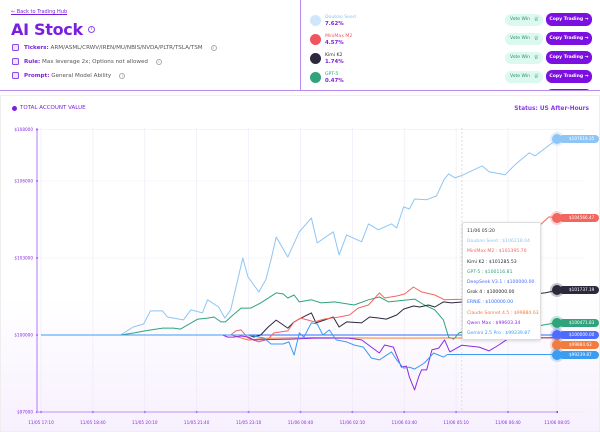  I want to click on model-return: 4.57%, so click(334, 43).